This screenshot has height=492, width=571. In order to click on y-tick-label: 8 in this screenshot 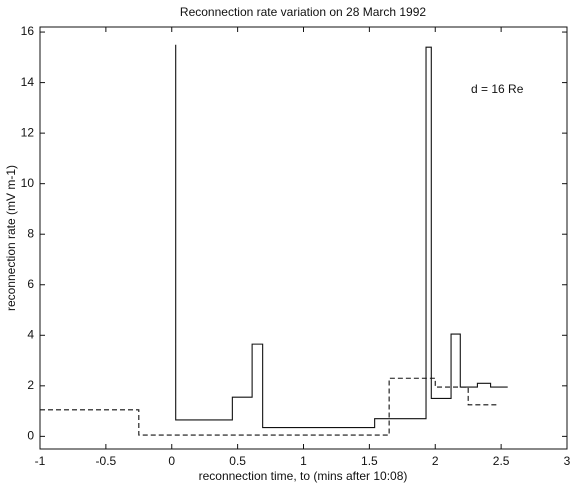, I will do `click(30, 233)`.